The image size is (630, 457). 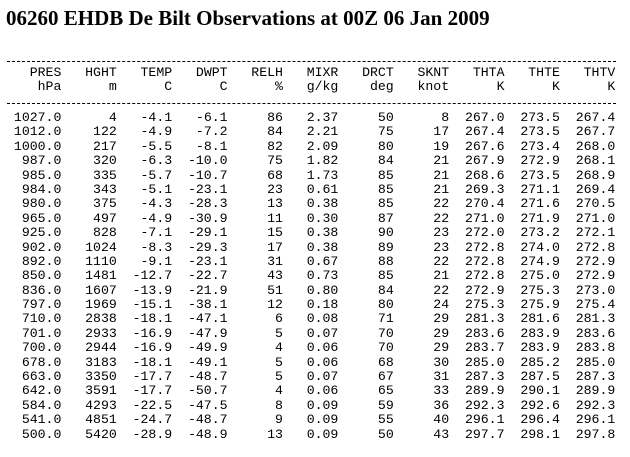 What do you see at coordinates (152, 290) in the screenshot?
I see `cell: -13.9` at bounding box center [152, 290].